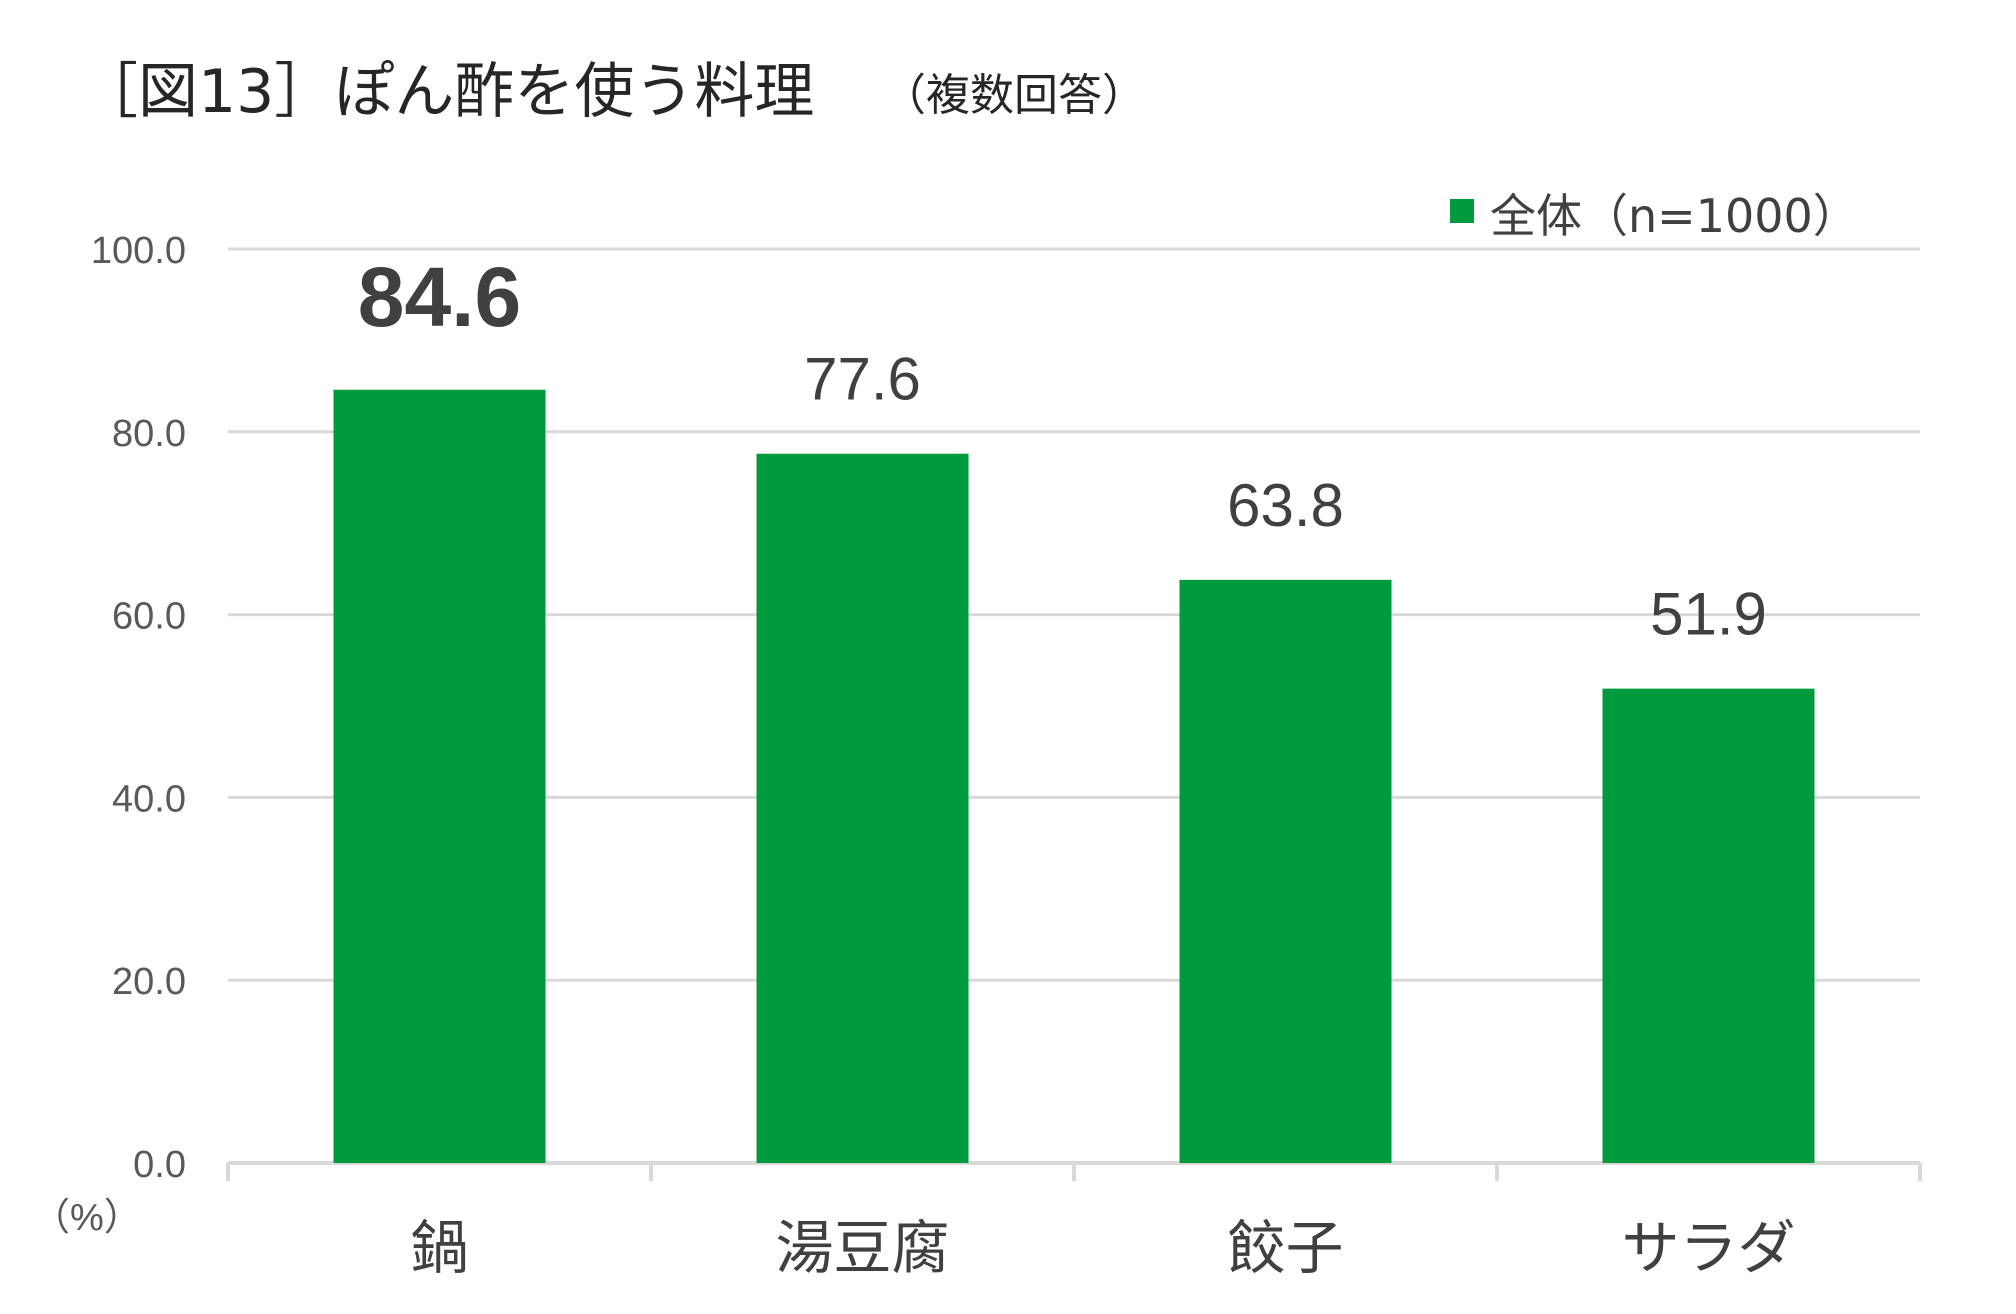  What do you see at coordinates (149, 799) in the screenshot?
I see `y-tick-label: 40.0` at bounding box center [149, 799].